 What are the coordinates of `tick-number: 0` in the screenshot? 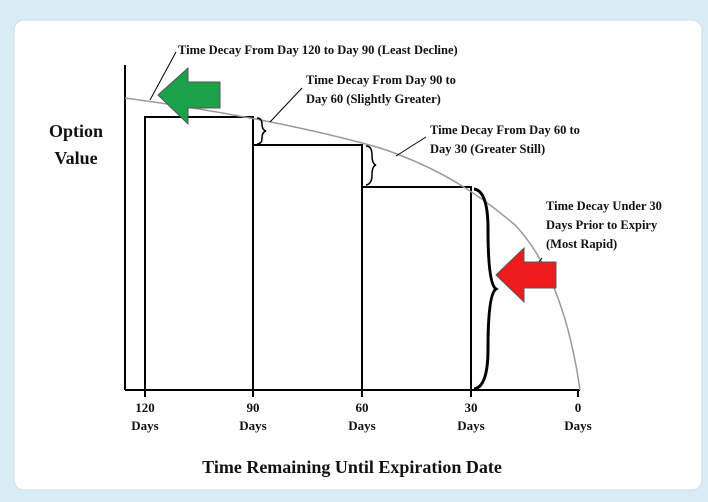 It's located at (578, 407).